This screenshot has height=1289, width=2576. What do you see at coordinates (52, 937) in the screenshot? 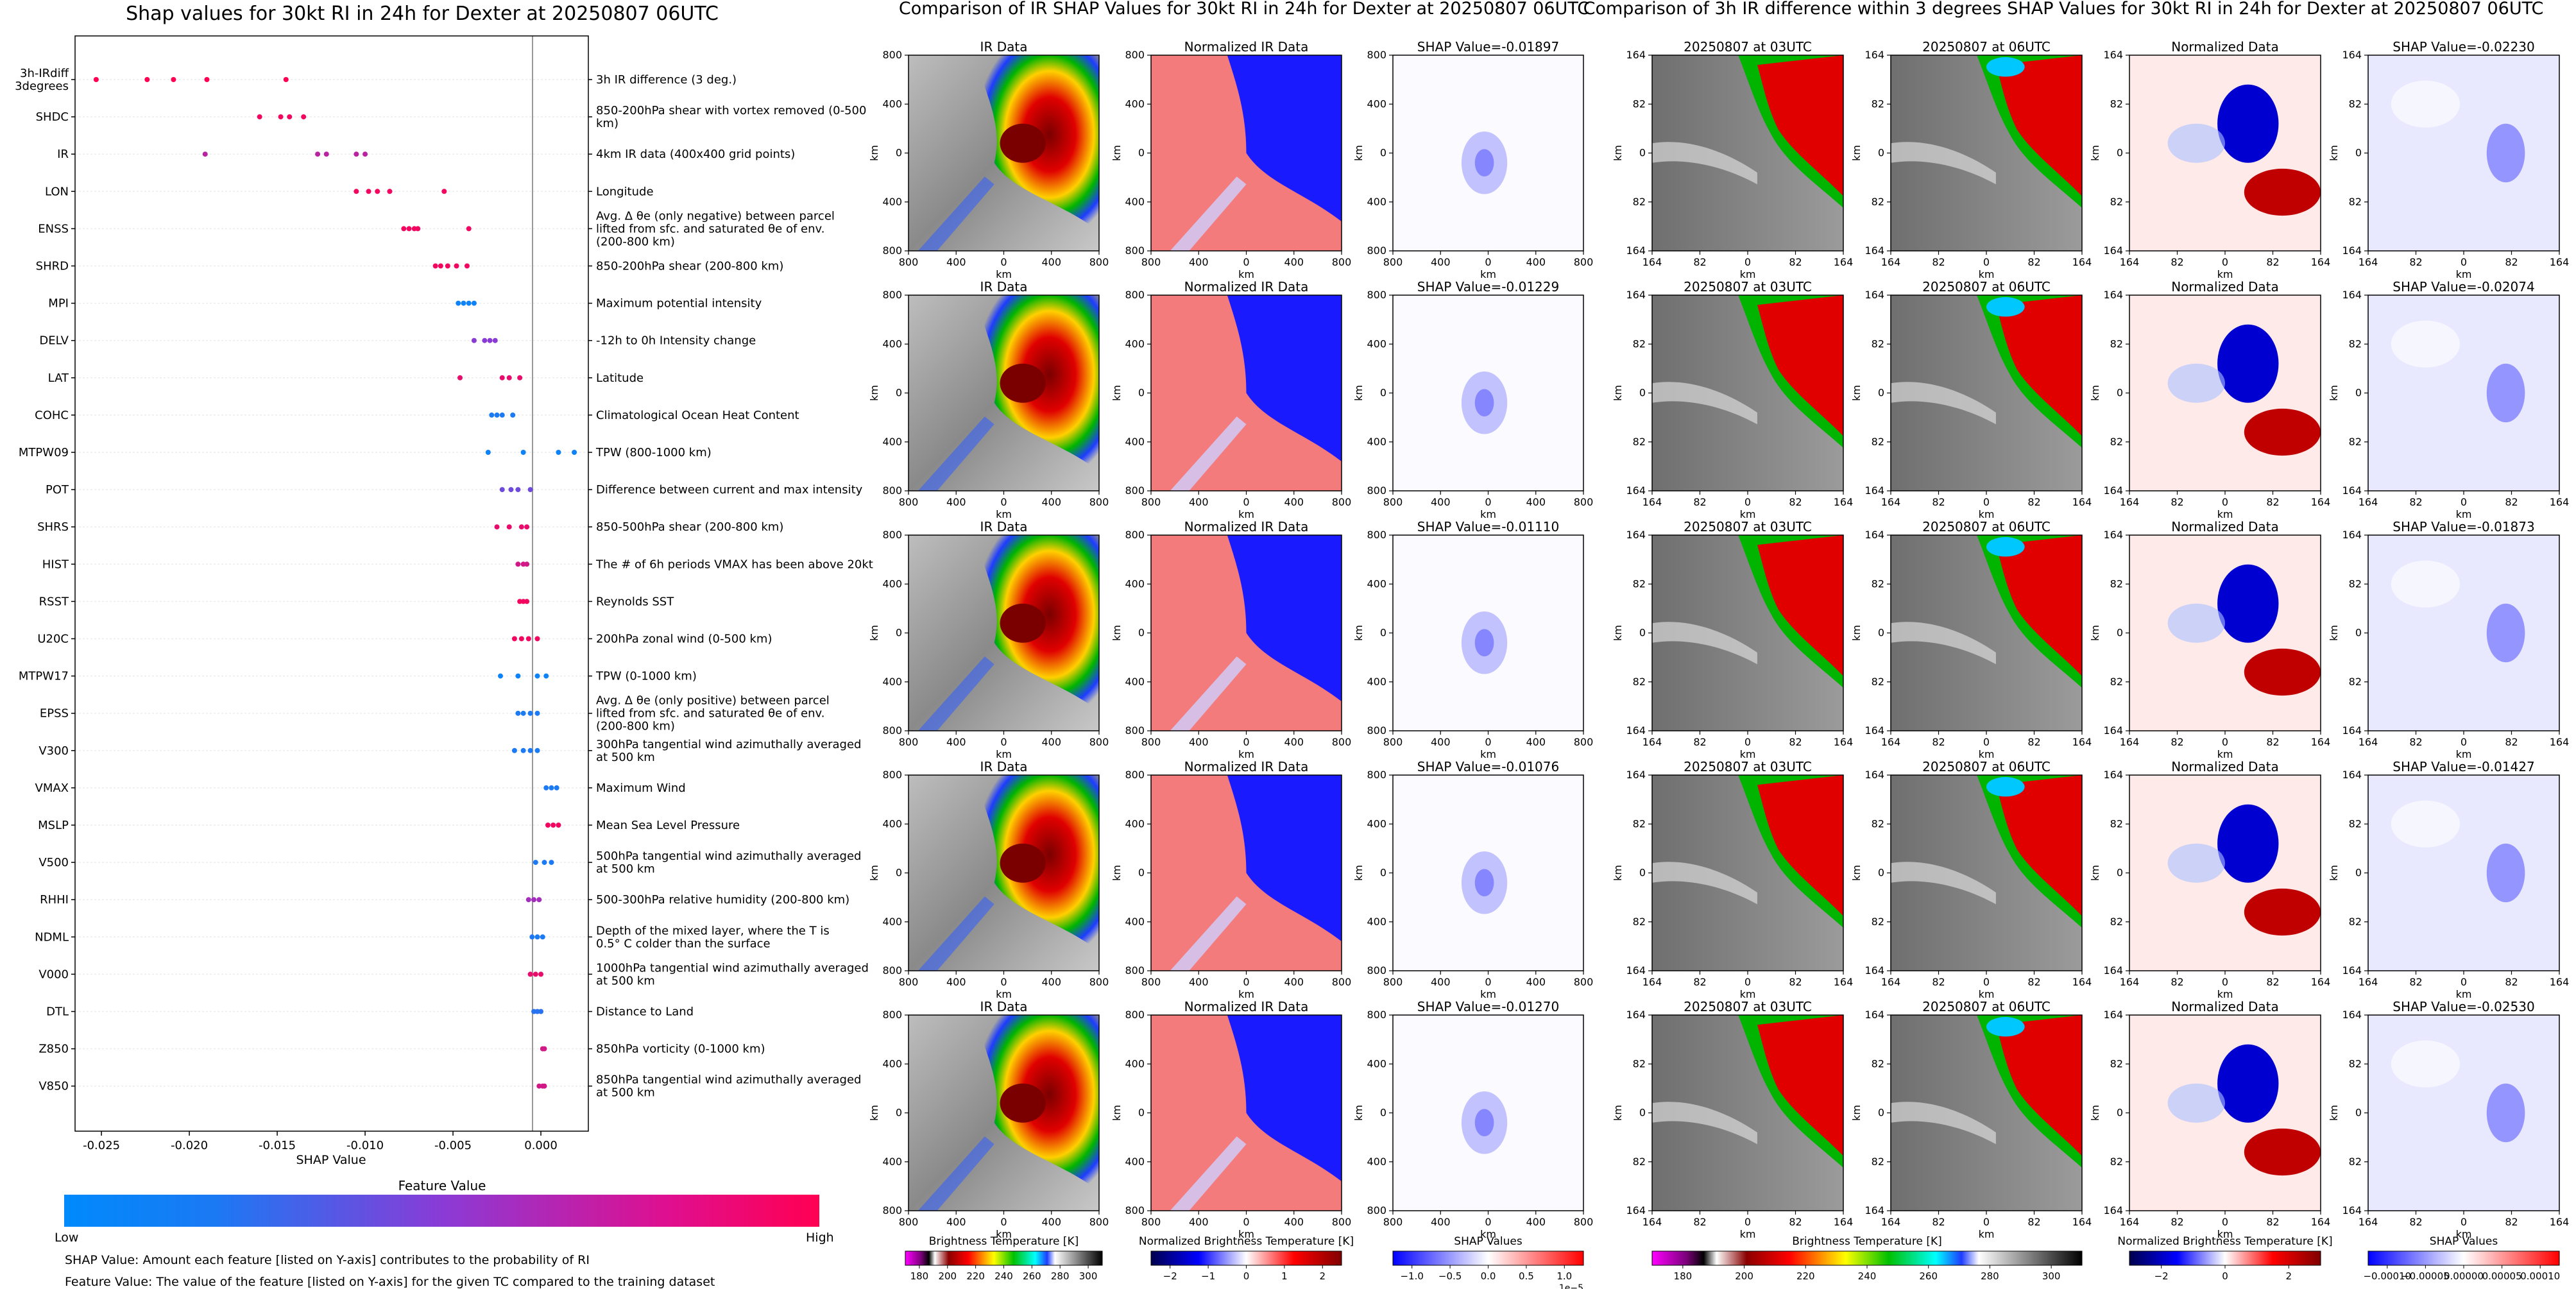
I see `feature-label-23: NDML` at bounding box center [52, 937].